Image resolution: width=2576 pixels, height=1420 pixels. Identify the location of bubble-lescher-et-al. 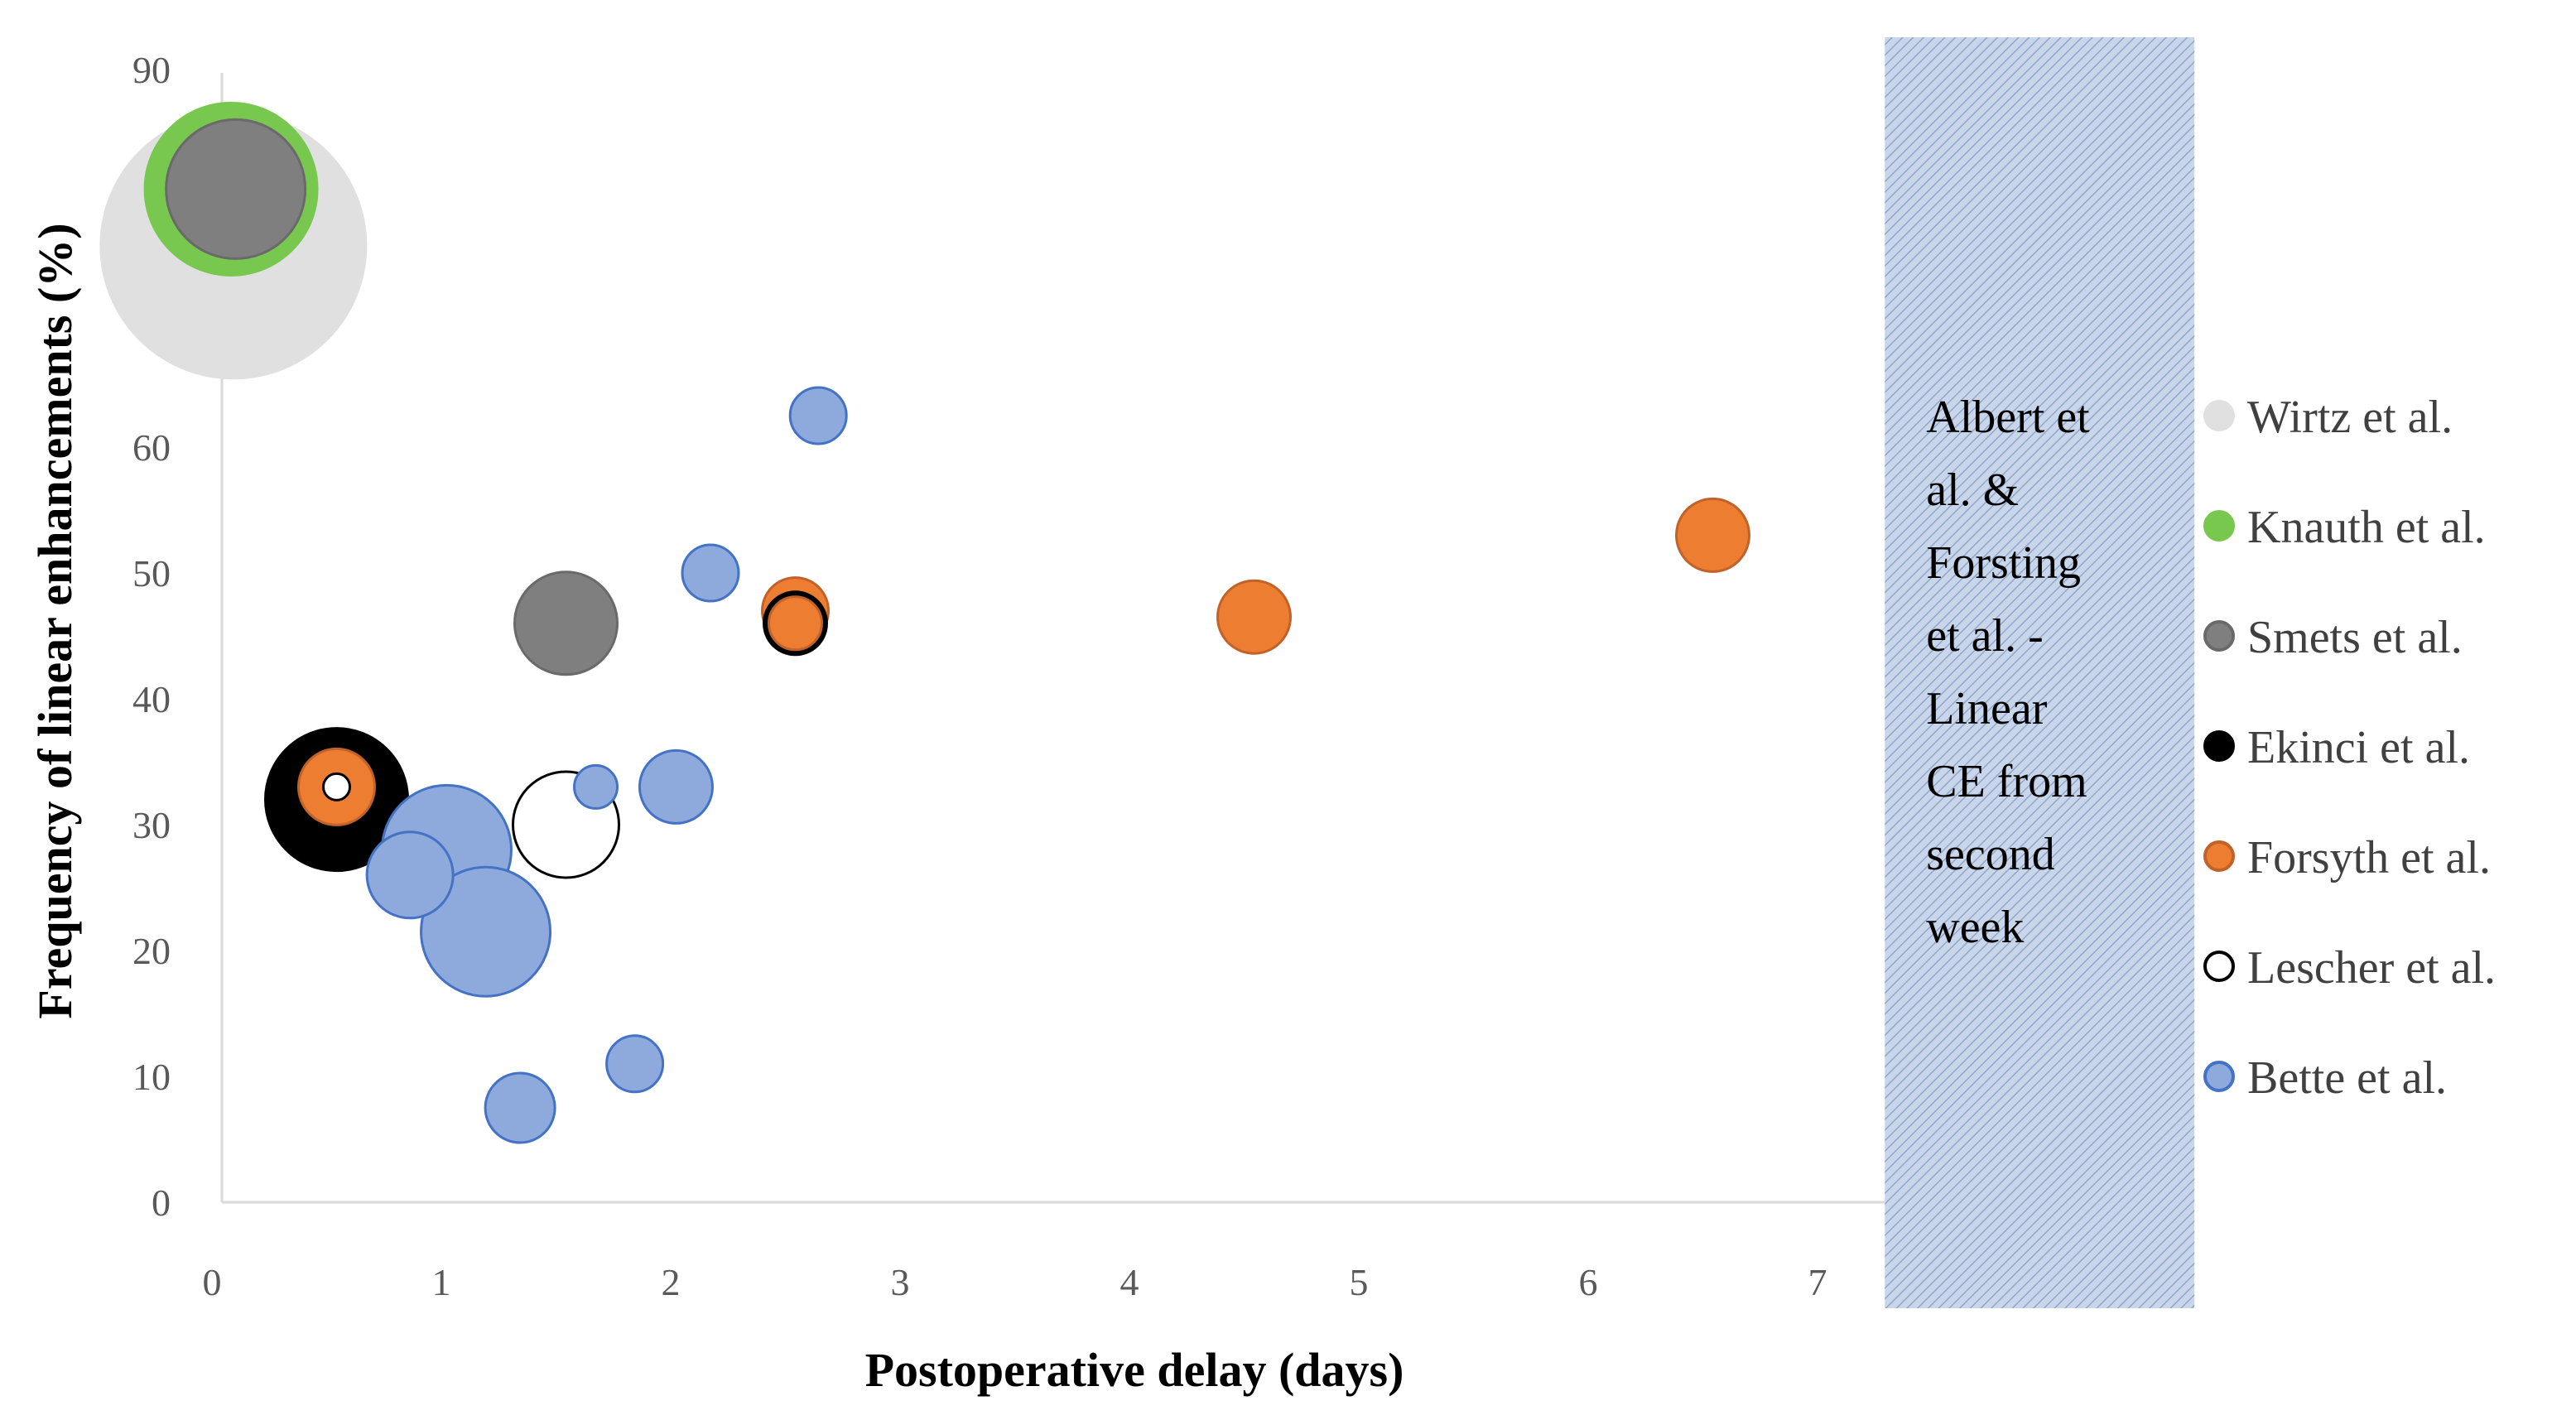
(336, 786).